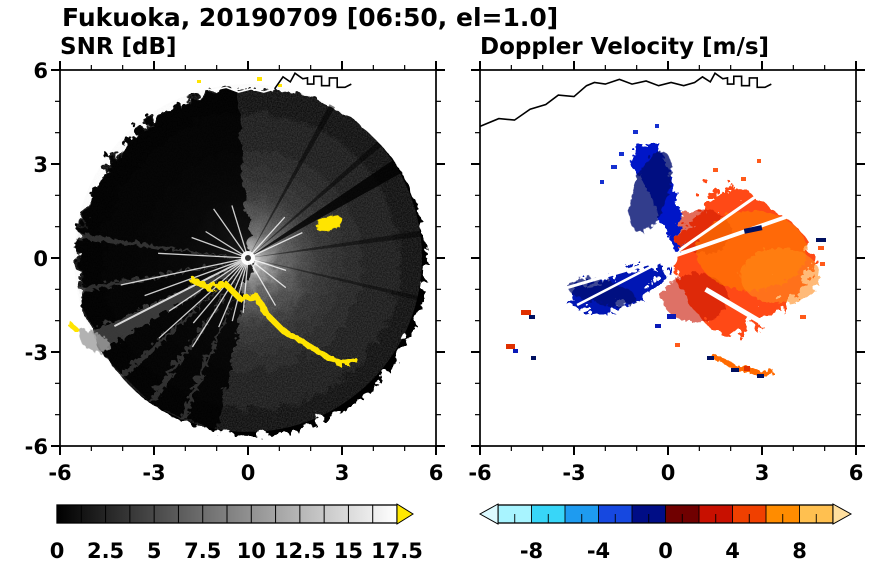  What do you see at coordinates (842, 514) in the screenshot?
I see `doppler-colorbar-overflow-arrow` at bounding box center [842, 514].